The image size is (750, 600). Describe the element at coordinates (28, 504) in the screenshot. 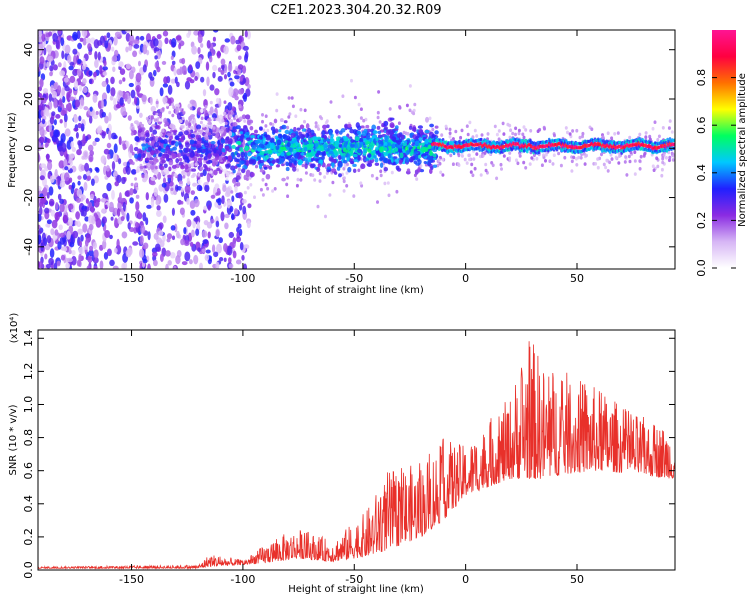

I see `tick-label: 0.4` at that location.